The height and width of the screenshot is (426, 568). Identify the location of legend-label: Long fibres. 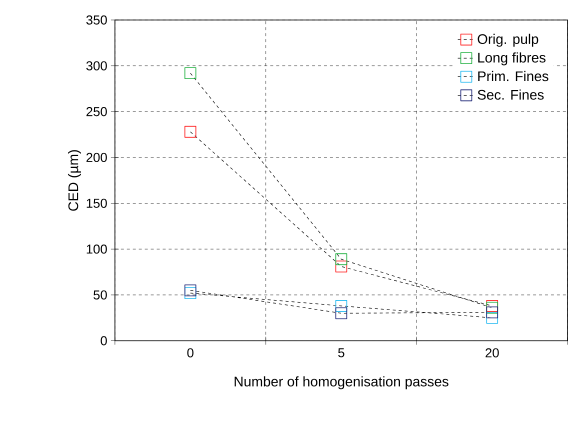
(512, 59).